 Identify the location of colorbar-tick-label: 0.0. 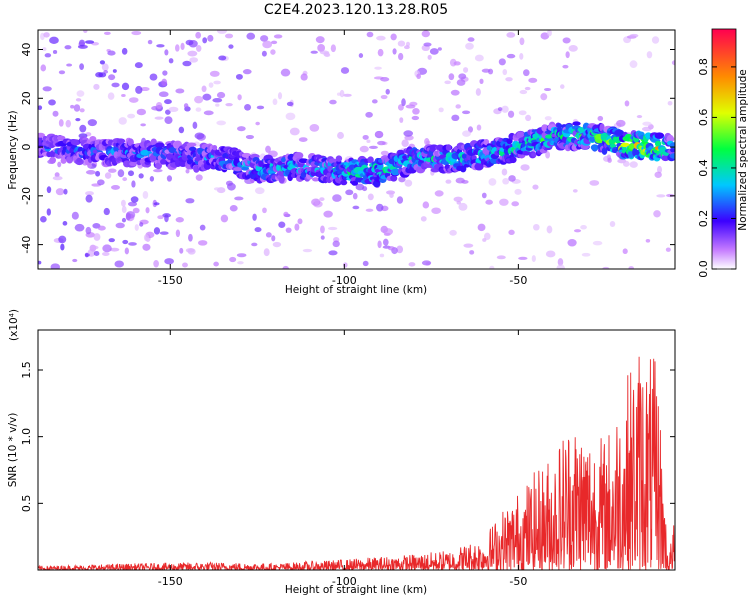
(703, 269).